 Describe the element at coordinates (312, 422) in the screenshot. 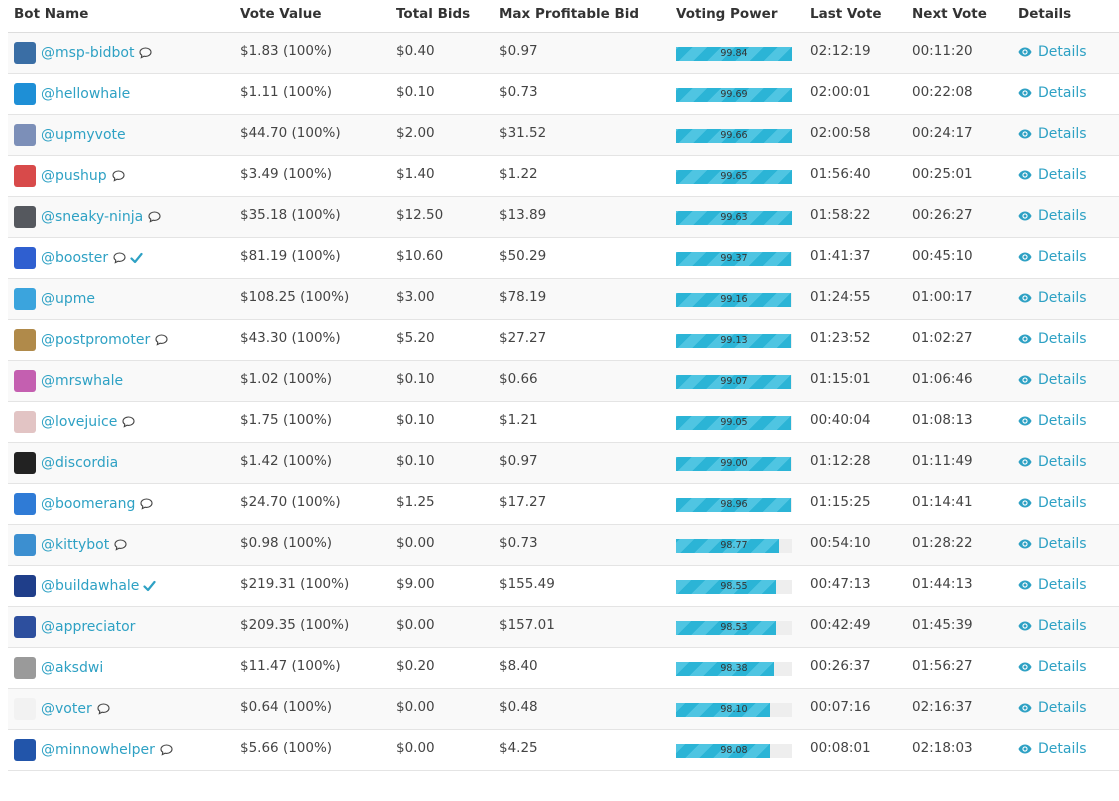

I see `vote-value-cell: $1.75 (100%)` at that location.